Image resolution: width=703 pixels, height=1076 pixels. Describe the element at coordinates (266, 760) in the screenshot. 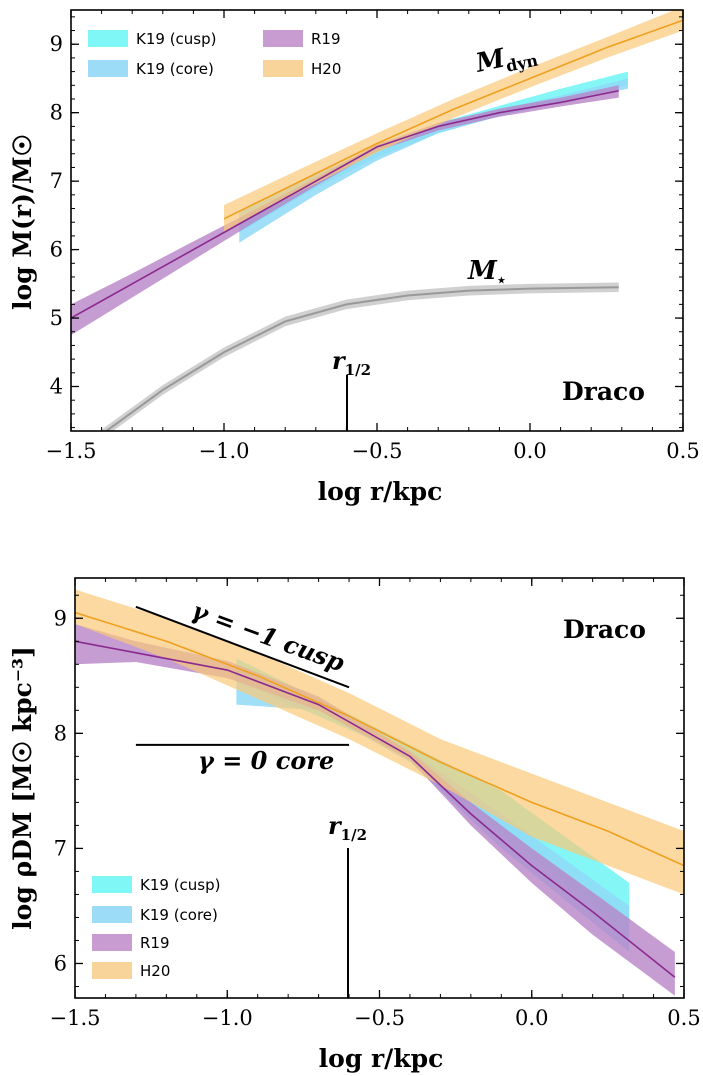

I see `core-label: γ = 0 core` at that location.